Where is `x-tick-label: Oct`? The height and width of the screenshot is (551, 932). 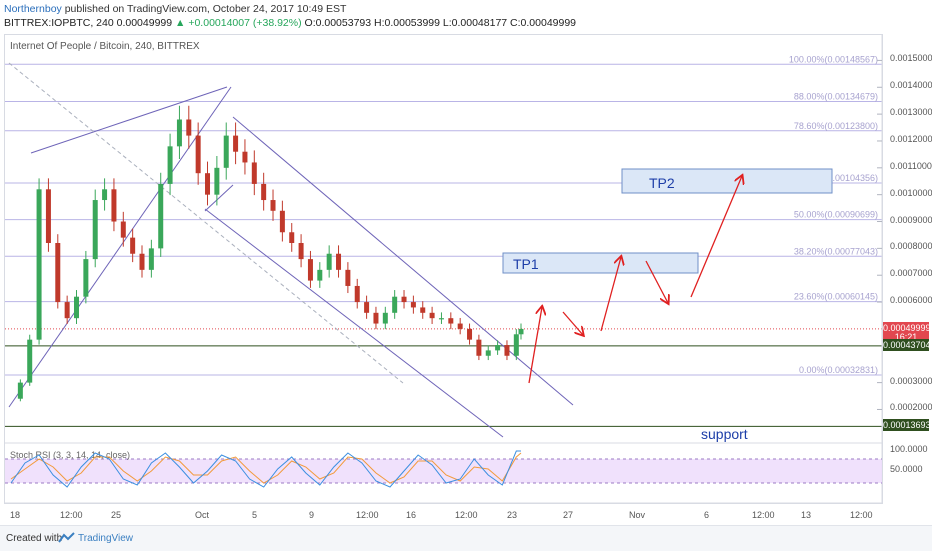 x-tick-label: Oct is located at coordinates (202, 515).